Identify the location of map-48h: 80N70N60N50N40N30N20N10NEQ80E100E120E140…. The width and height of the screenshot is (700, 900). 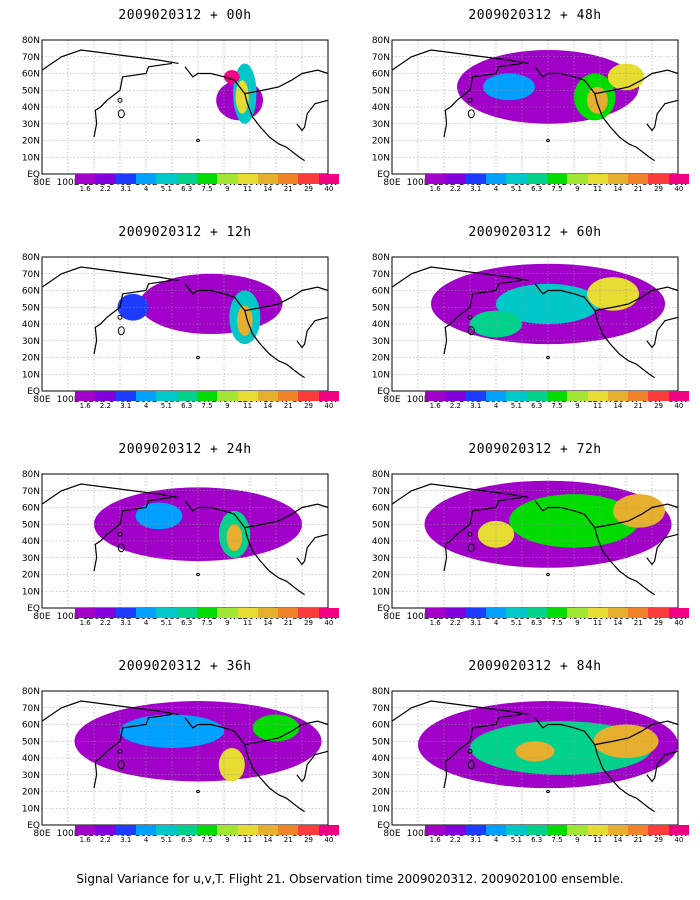
(535, 115).